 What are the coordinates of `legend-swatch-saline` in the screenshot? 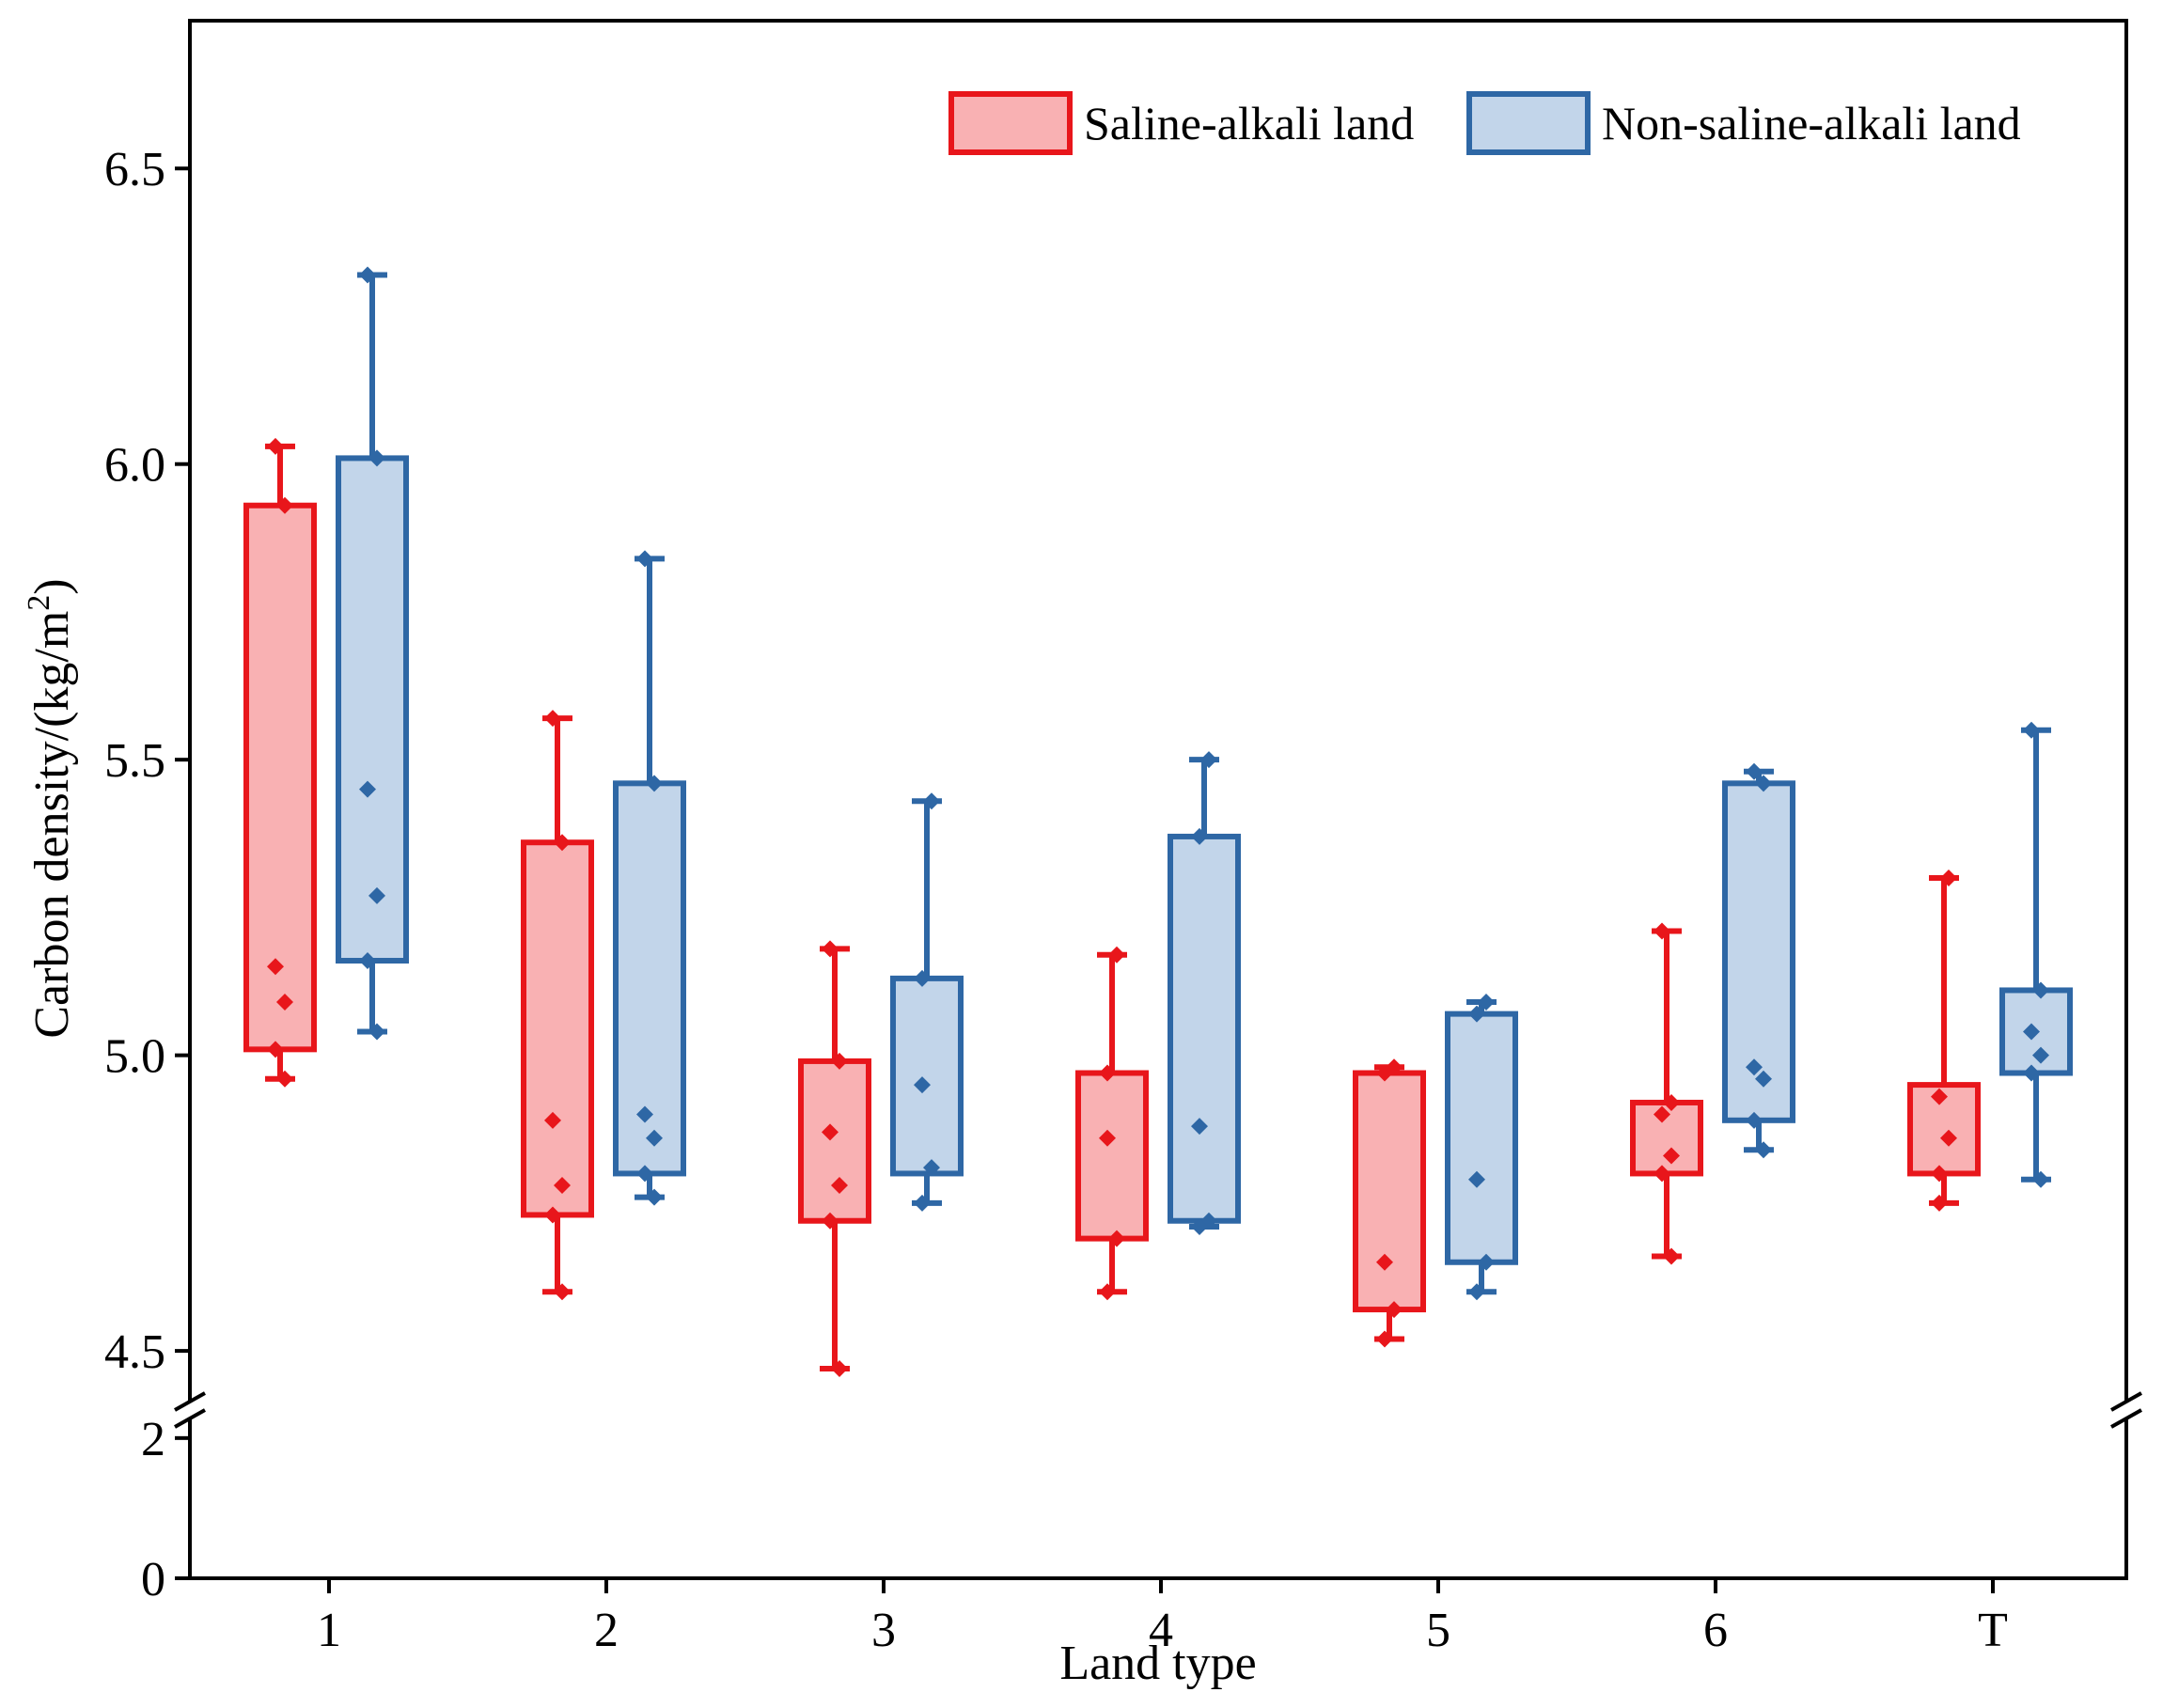 It's located at (1010, 123).